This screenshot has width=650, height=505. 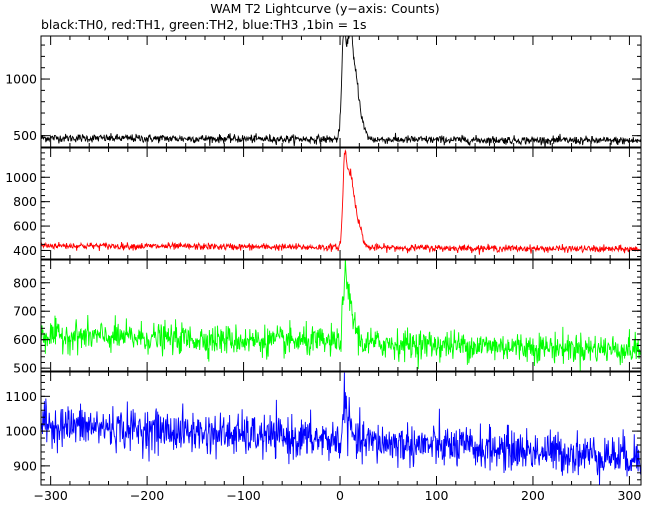 What do you see at coordinates (243, 495) in the screenshot?
I see `x-tick-label: −100` at bounding box center [243, 495].